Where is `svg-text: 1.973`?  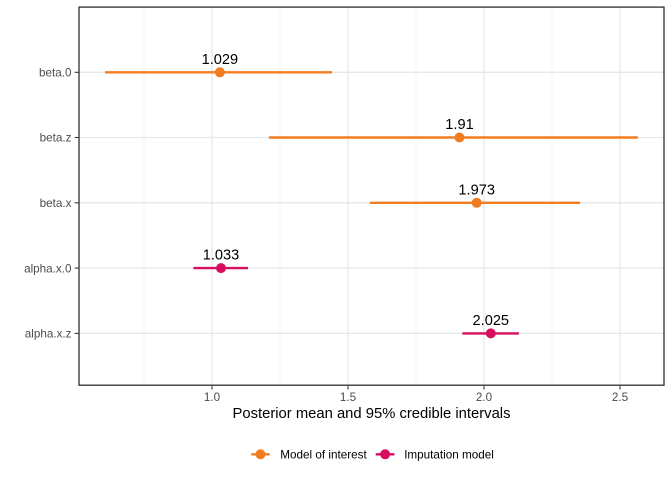 svg-text: 1.973 is located at coordinates (476, 190).